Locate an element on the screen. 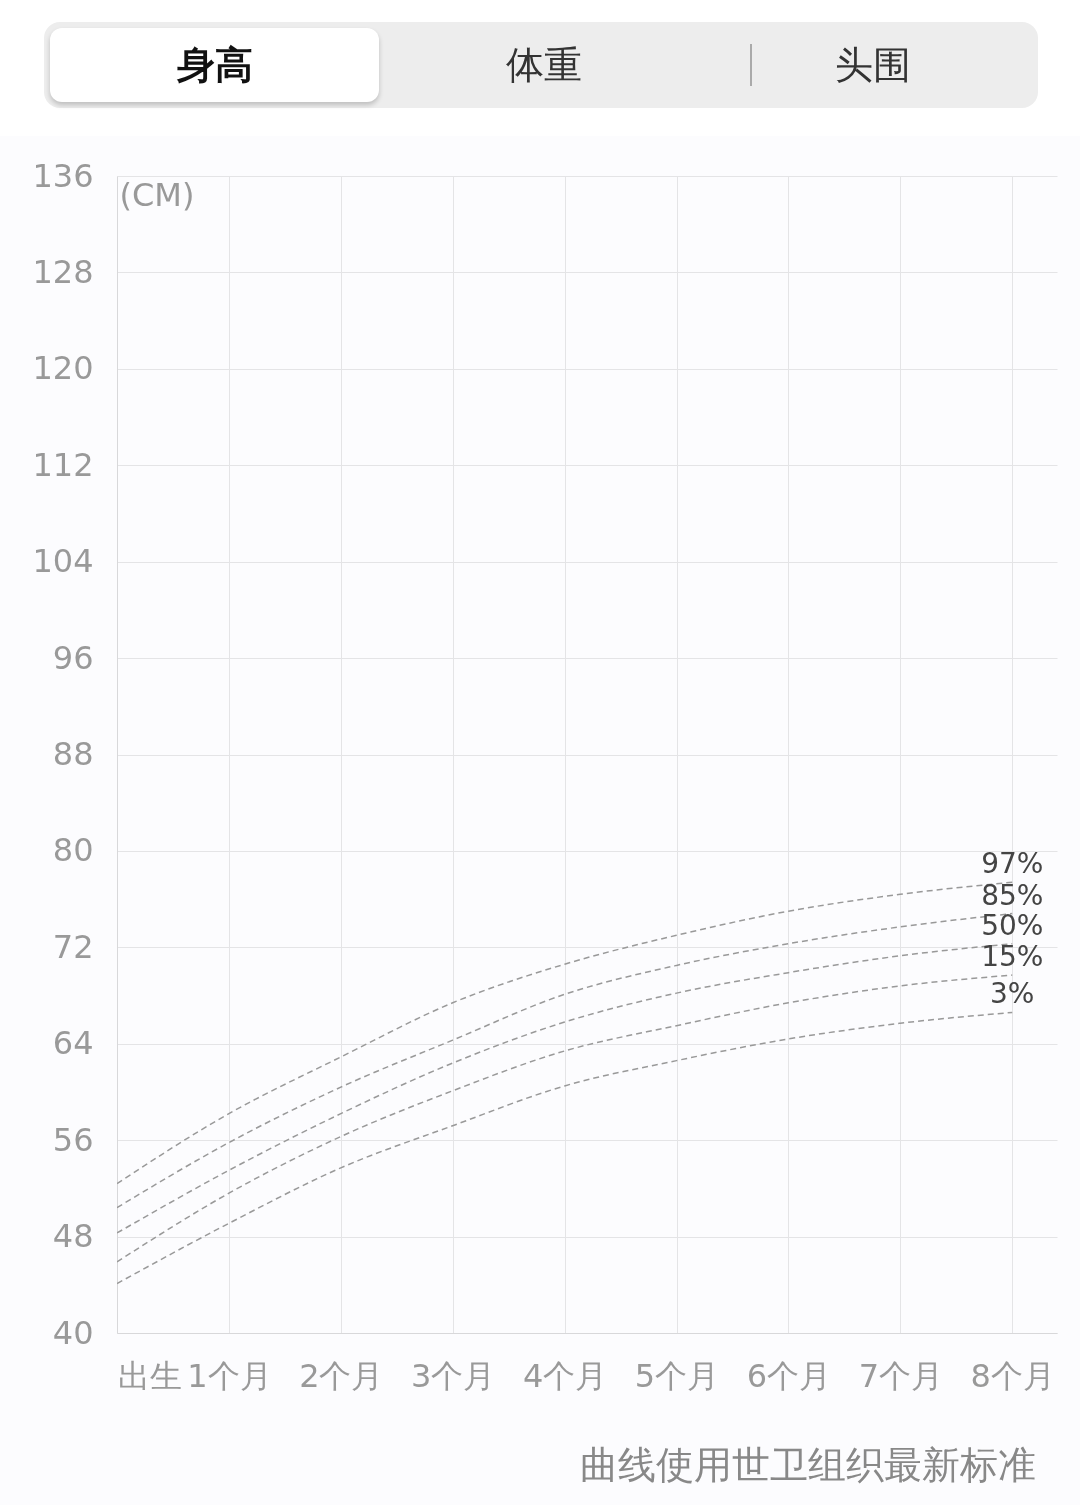 This screenshot has width=1080, height=1505. series-label: 15% is located at coordinates (1012, 957).